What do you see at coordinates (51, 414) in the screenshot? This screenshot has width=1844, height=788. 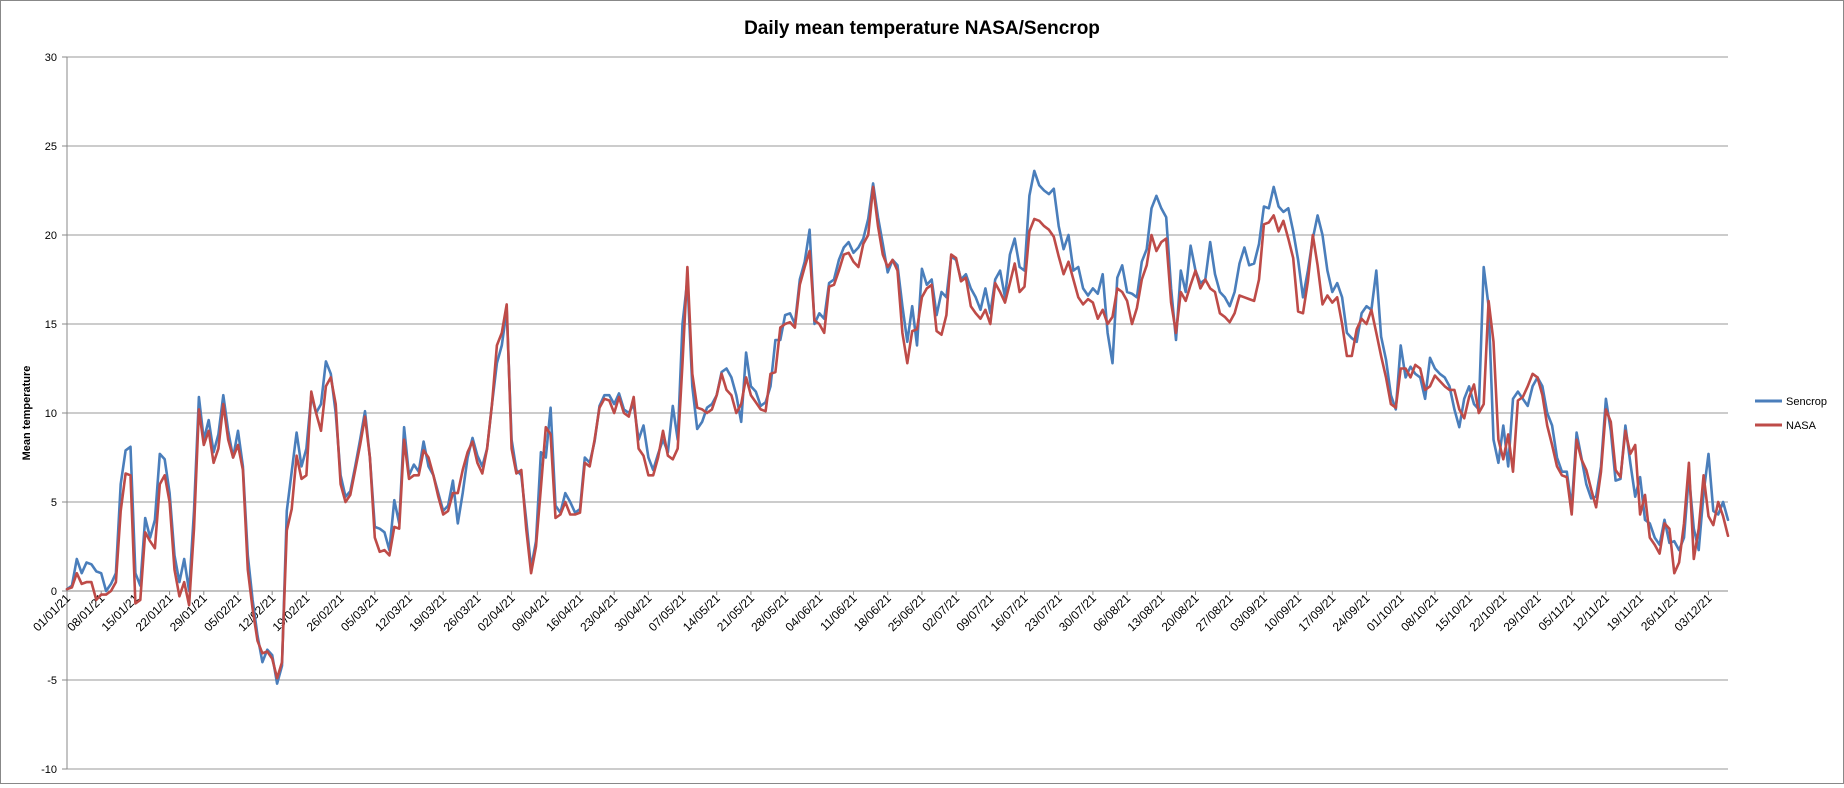 I see `y-tick-label: 10` at bounding box center [51, 414].